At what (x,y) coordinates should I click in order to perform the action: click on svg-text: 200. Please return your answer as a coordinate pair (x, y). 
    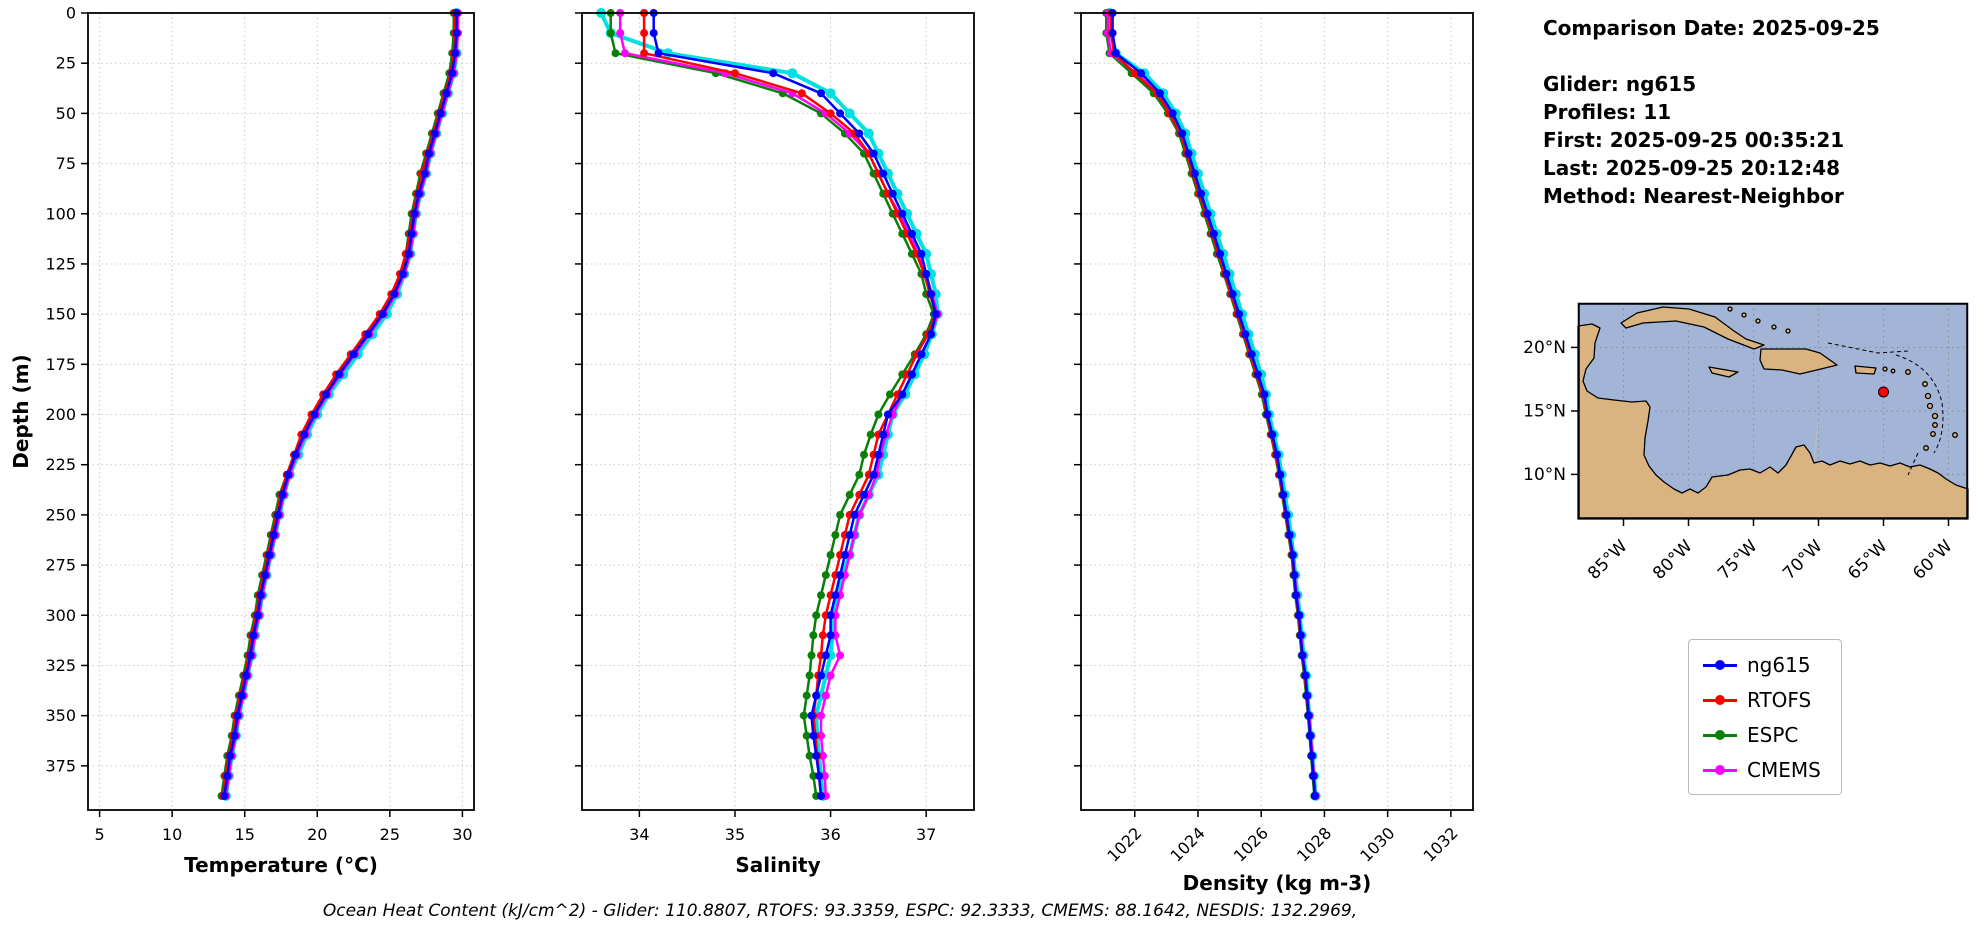
    Looking at the image, I should click on (60, 414).